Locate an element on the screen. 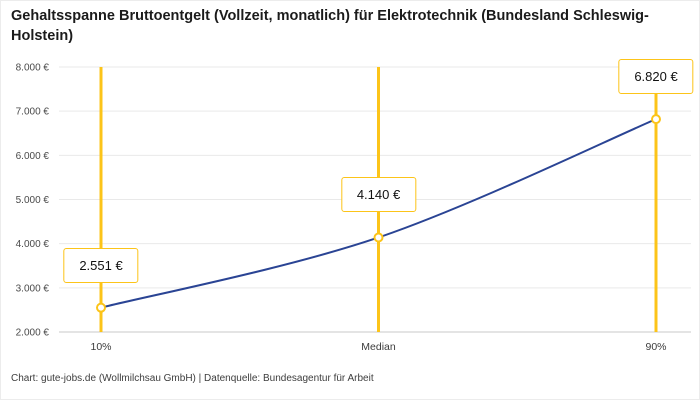 The height and width of the screenshot is (400, 700). y-tick-label: 8.000 € is located at coordinates (33, 68).